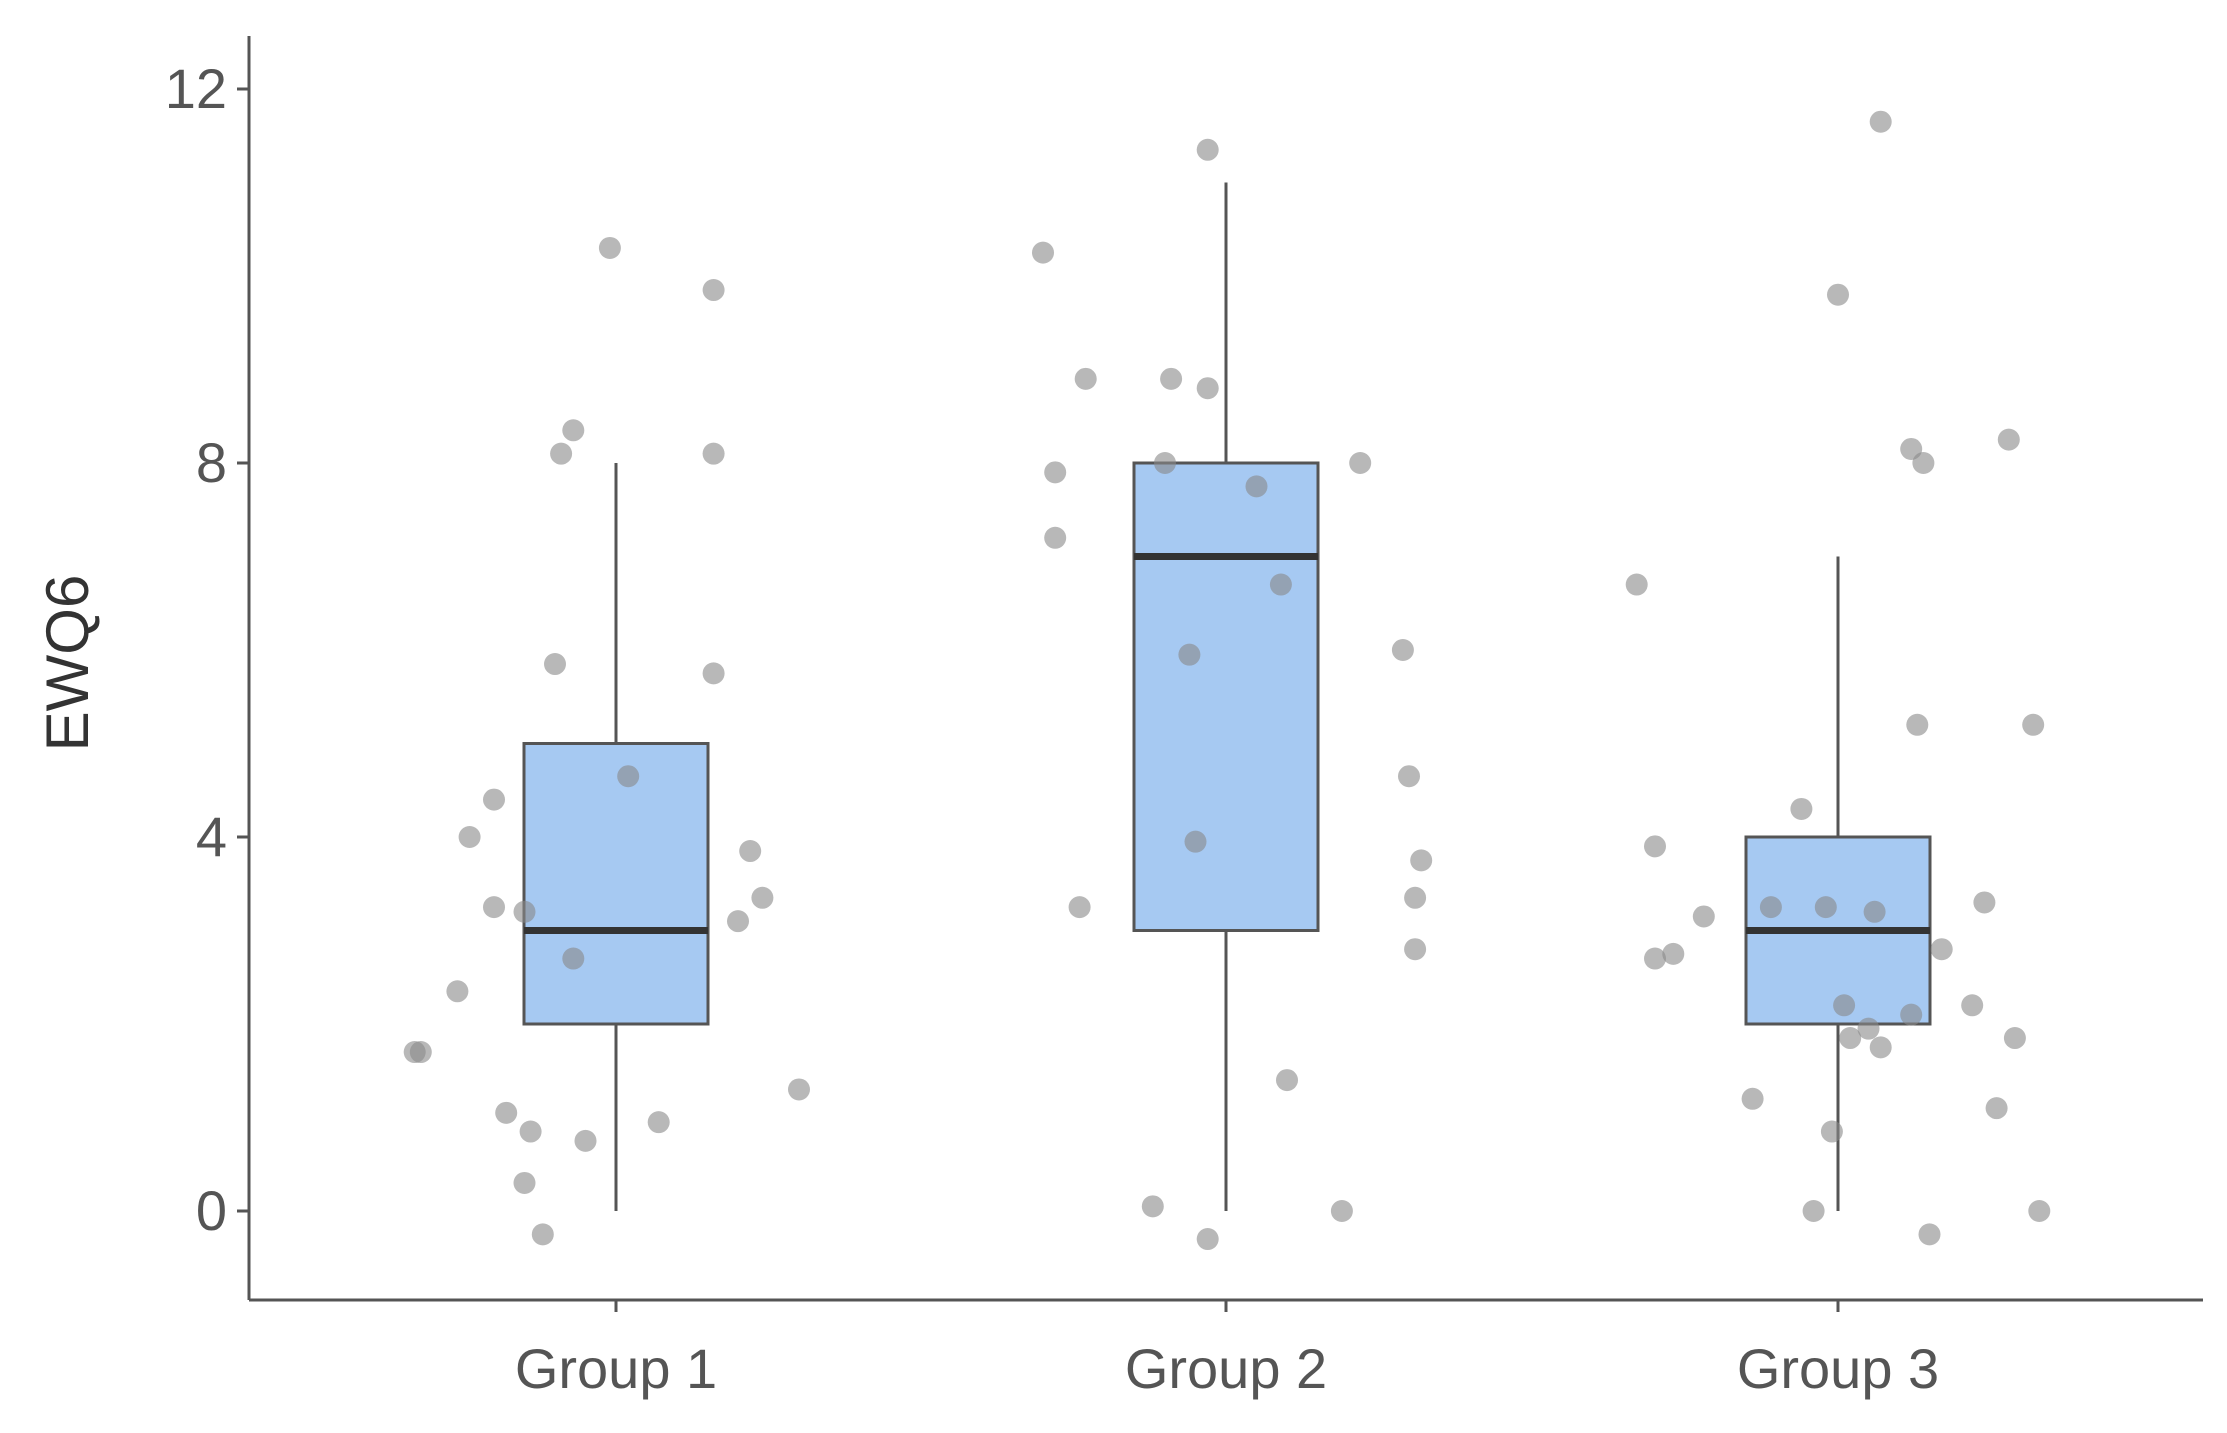  What do you see at coordinates (211, 1210) in the screenshot?
I see `y-tick-label: 0` at bounding box center [211, 1210].